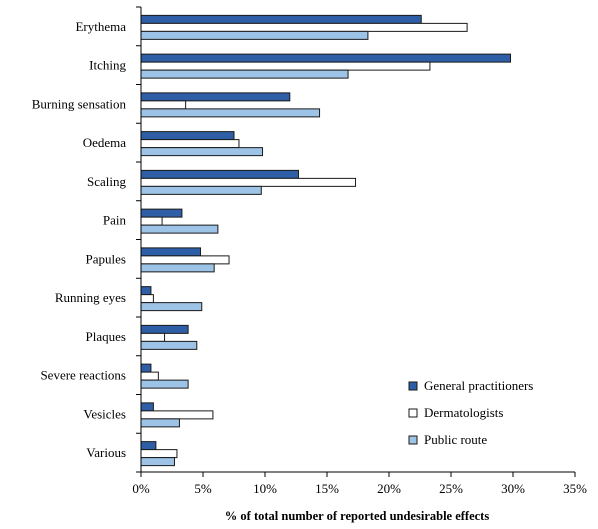 Image resolution: width=598 pixels, height=529 pixels. Describe the element at coordinates (451, 488) in the screenshot. I see `x-tick-label: 25%` at that location.